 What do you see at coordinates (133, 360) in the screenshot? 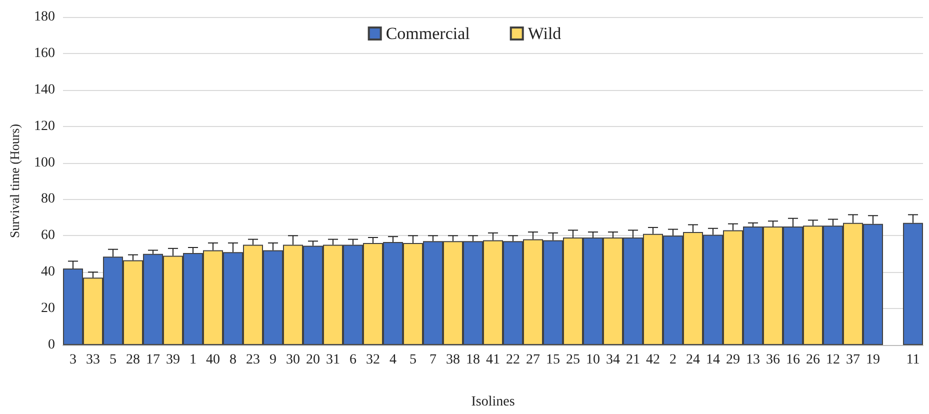
I see `x-tick-label: 28` at bounding box center [133, 360].